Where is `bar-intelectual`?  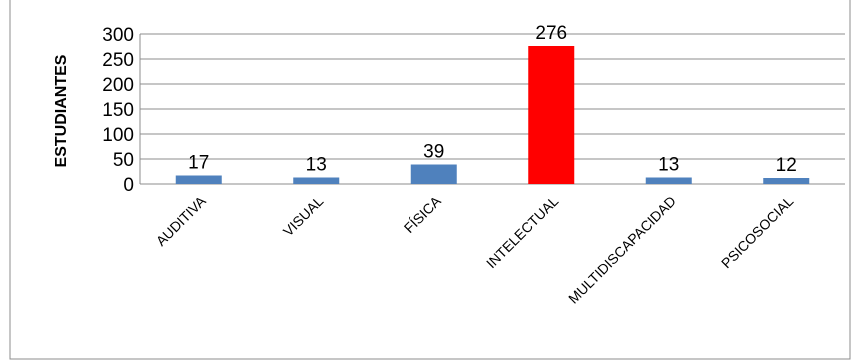 bar-intelectual is located at coordinates (551, 115).